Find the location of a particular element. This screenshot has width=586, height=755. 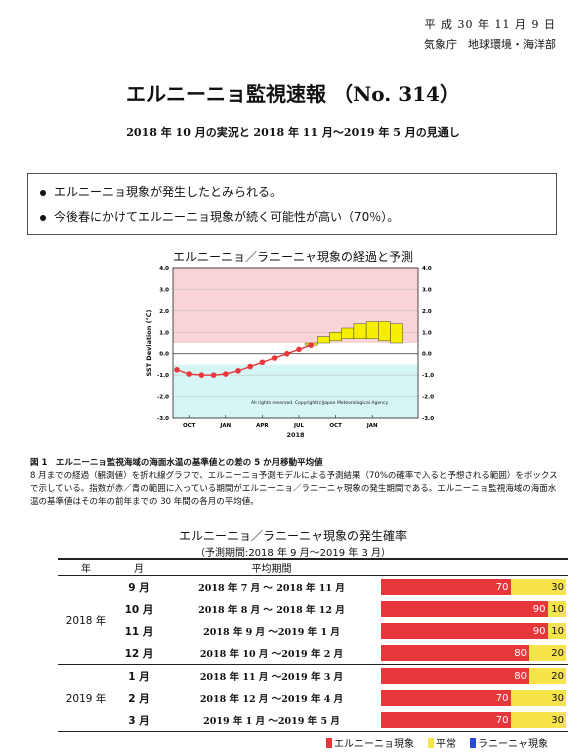

table-row: 2019 年 1 月 2018 年 11 月 ～2019 年 3 月 80 20 is located at coordinates (313, 698).